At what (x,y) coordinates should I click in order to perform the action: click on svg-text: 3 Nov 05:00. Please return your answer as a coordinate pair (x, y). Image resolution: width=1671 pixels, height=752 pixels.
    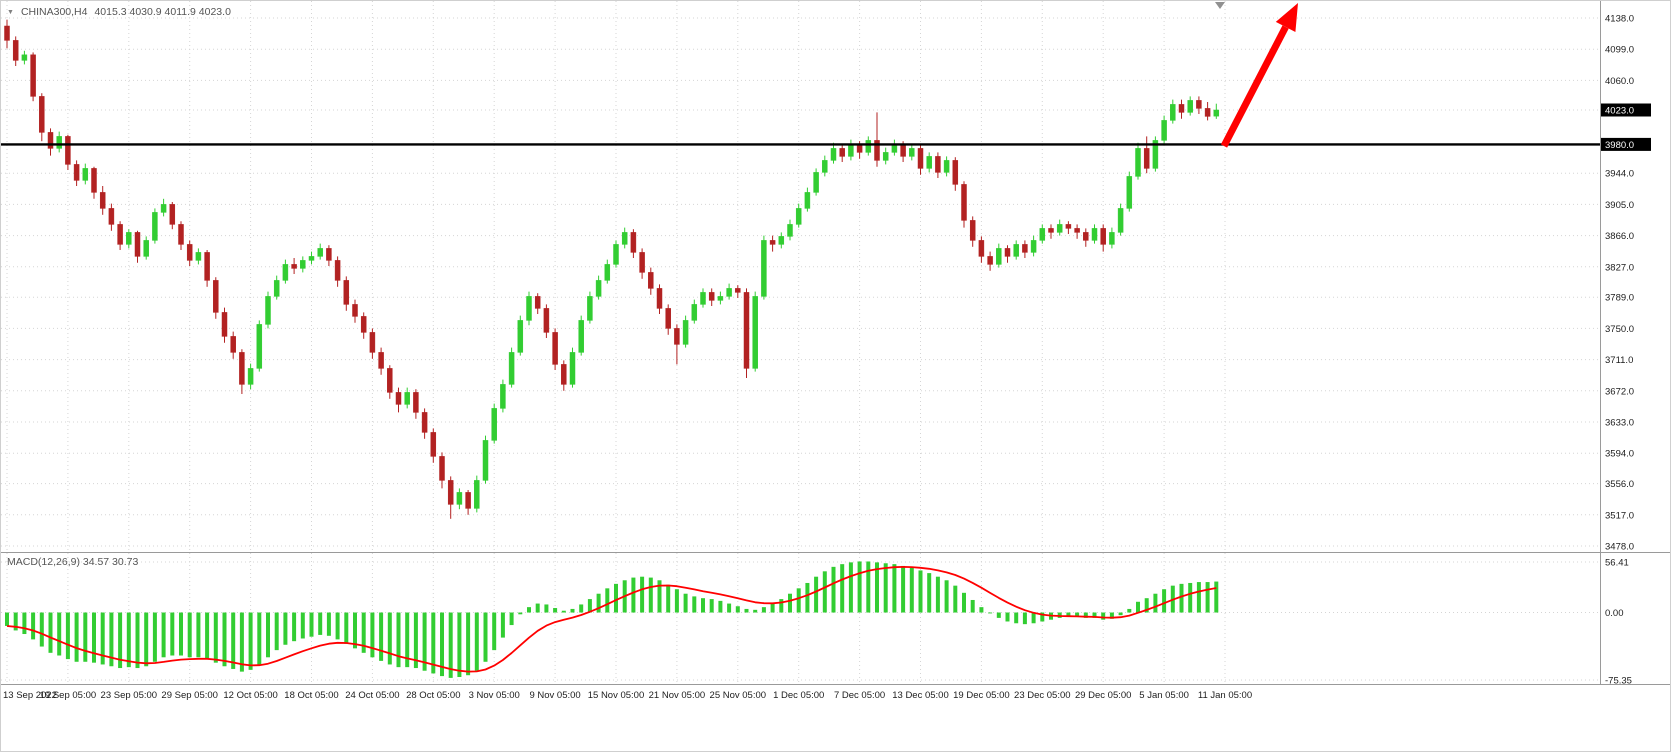
    Looking at the image, I should click on (494, 695).